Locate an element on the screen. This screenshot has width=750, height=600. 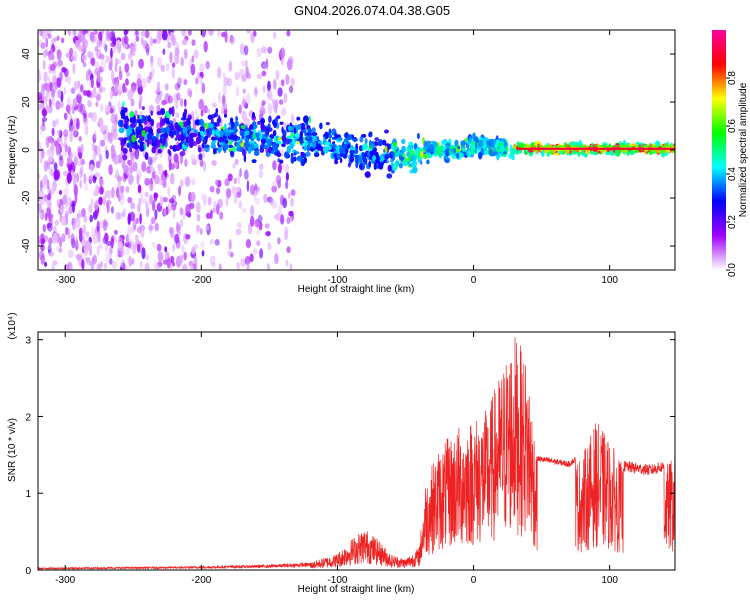
x-tick-label: -200 is located at coordinates (201, 280).